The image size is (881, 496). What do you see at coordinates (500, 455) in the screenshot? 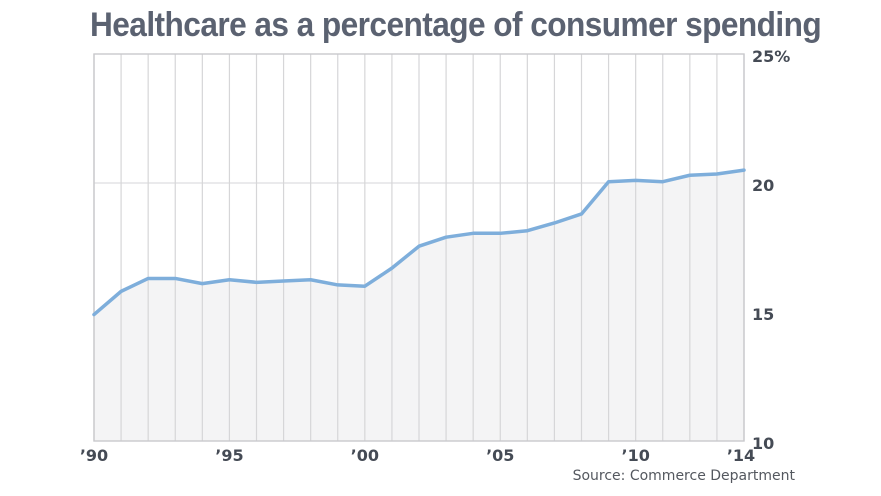
I see `x-tick-label: ’05` at bounding box center [500, 455].